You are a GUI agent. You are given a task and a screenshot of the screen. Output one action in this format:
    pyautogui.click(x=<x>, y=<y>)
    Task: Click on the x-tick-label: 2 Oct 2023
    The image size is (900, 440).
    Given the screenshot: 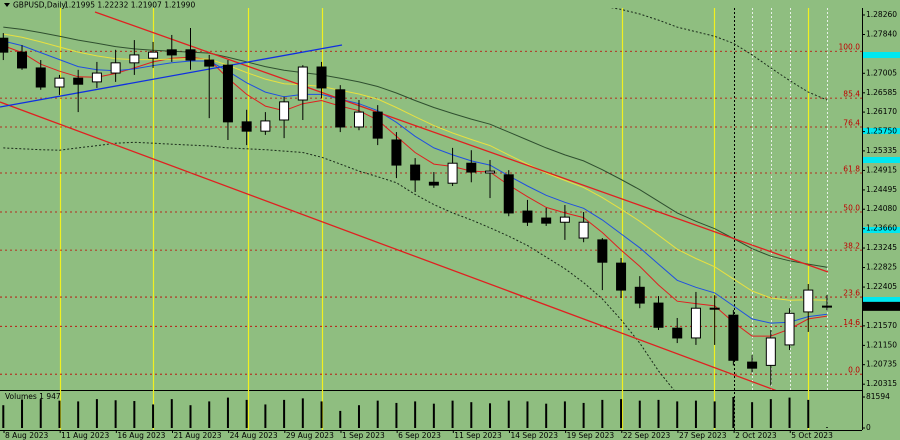 What is the action you would take?
    pyautogui.click(x=756, y=435)
    